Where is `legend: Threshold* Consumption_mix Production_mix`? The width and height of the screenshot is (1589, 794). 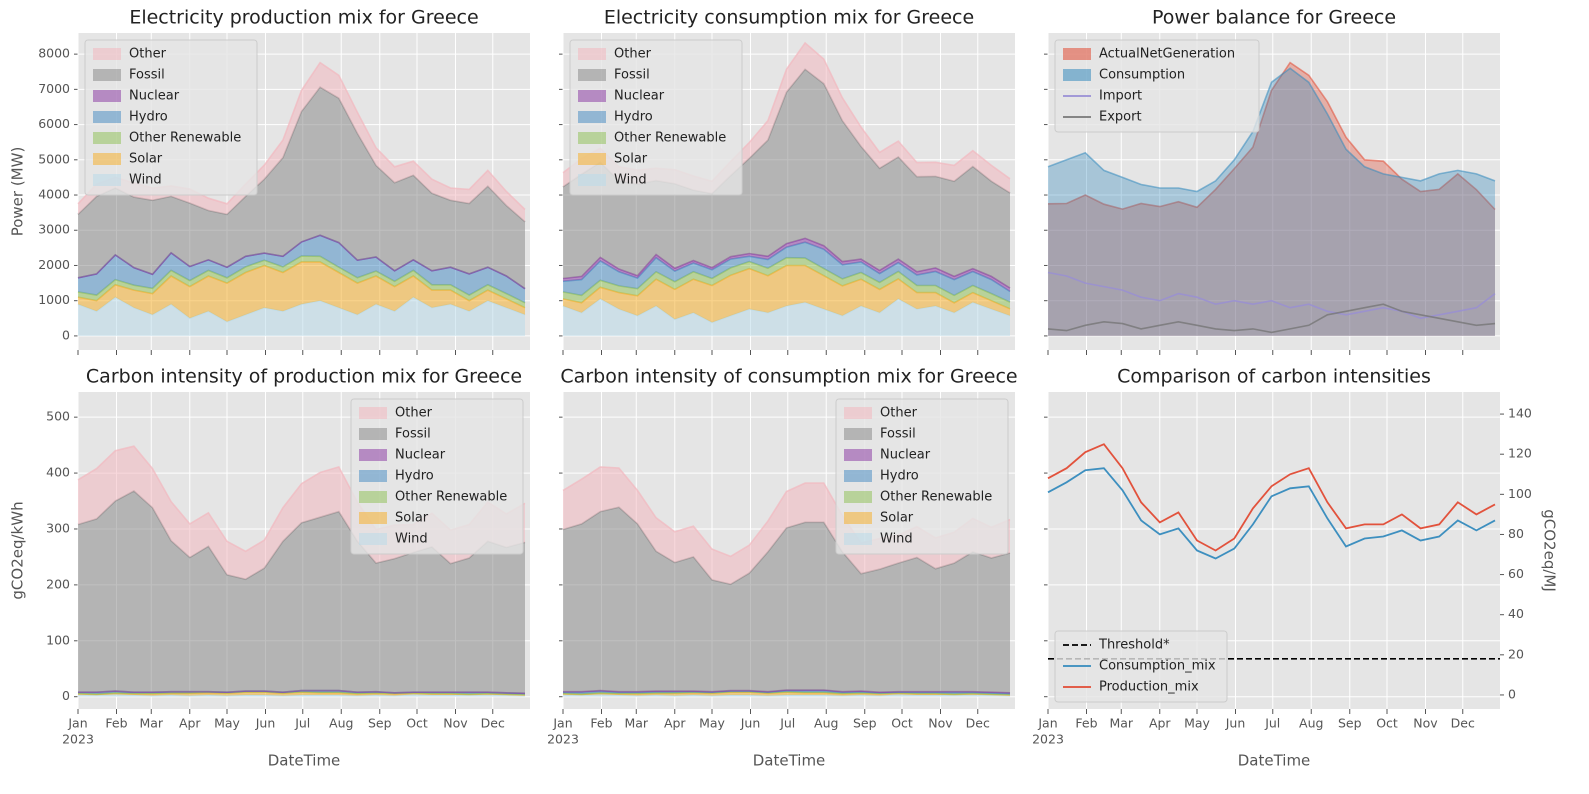 legend: Threshold* Consumption_mix Production_mix is located at coordinates (1141, 666).